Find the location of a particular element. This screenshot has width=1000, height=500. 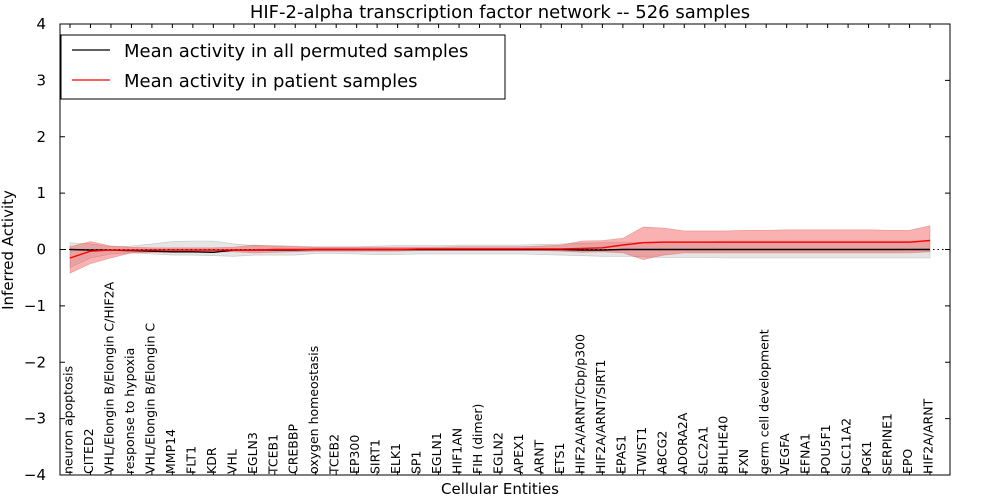

y-tick-label: 2 is located at coordinates (41, 137).